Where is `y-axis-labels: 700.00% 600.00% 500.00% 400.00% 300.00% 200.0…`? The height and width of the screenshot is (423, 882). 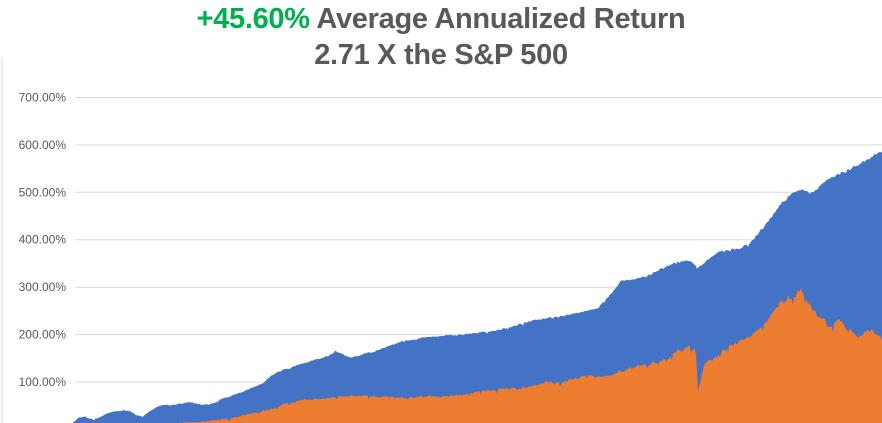
y-axis-labels: 700.00% 600.00% 500.00% 400.00% 300.00% 200.0… is located at coordinates (43, 240).